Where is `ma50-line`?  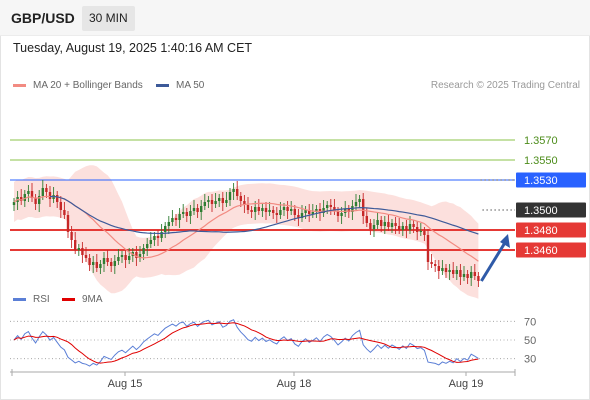
ma50-line is located at coordinates (264, 215).